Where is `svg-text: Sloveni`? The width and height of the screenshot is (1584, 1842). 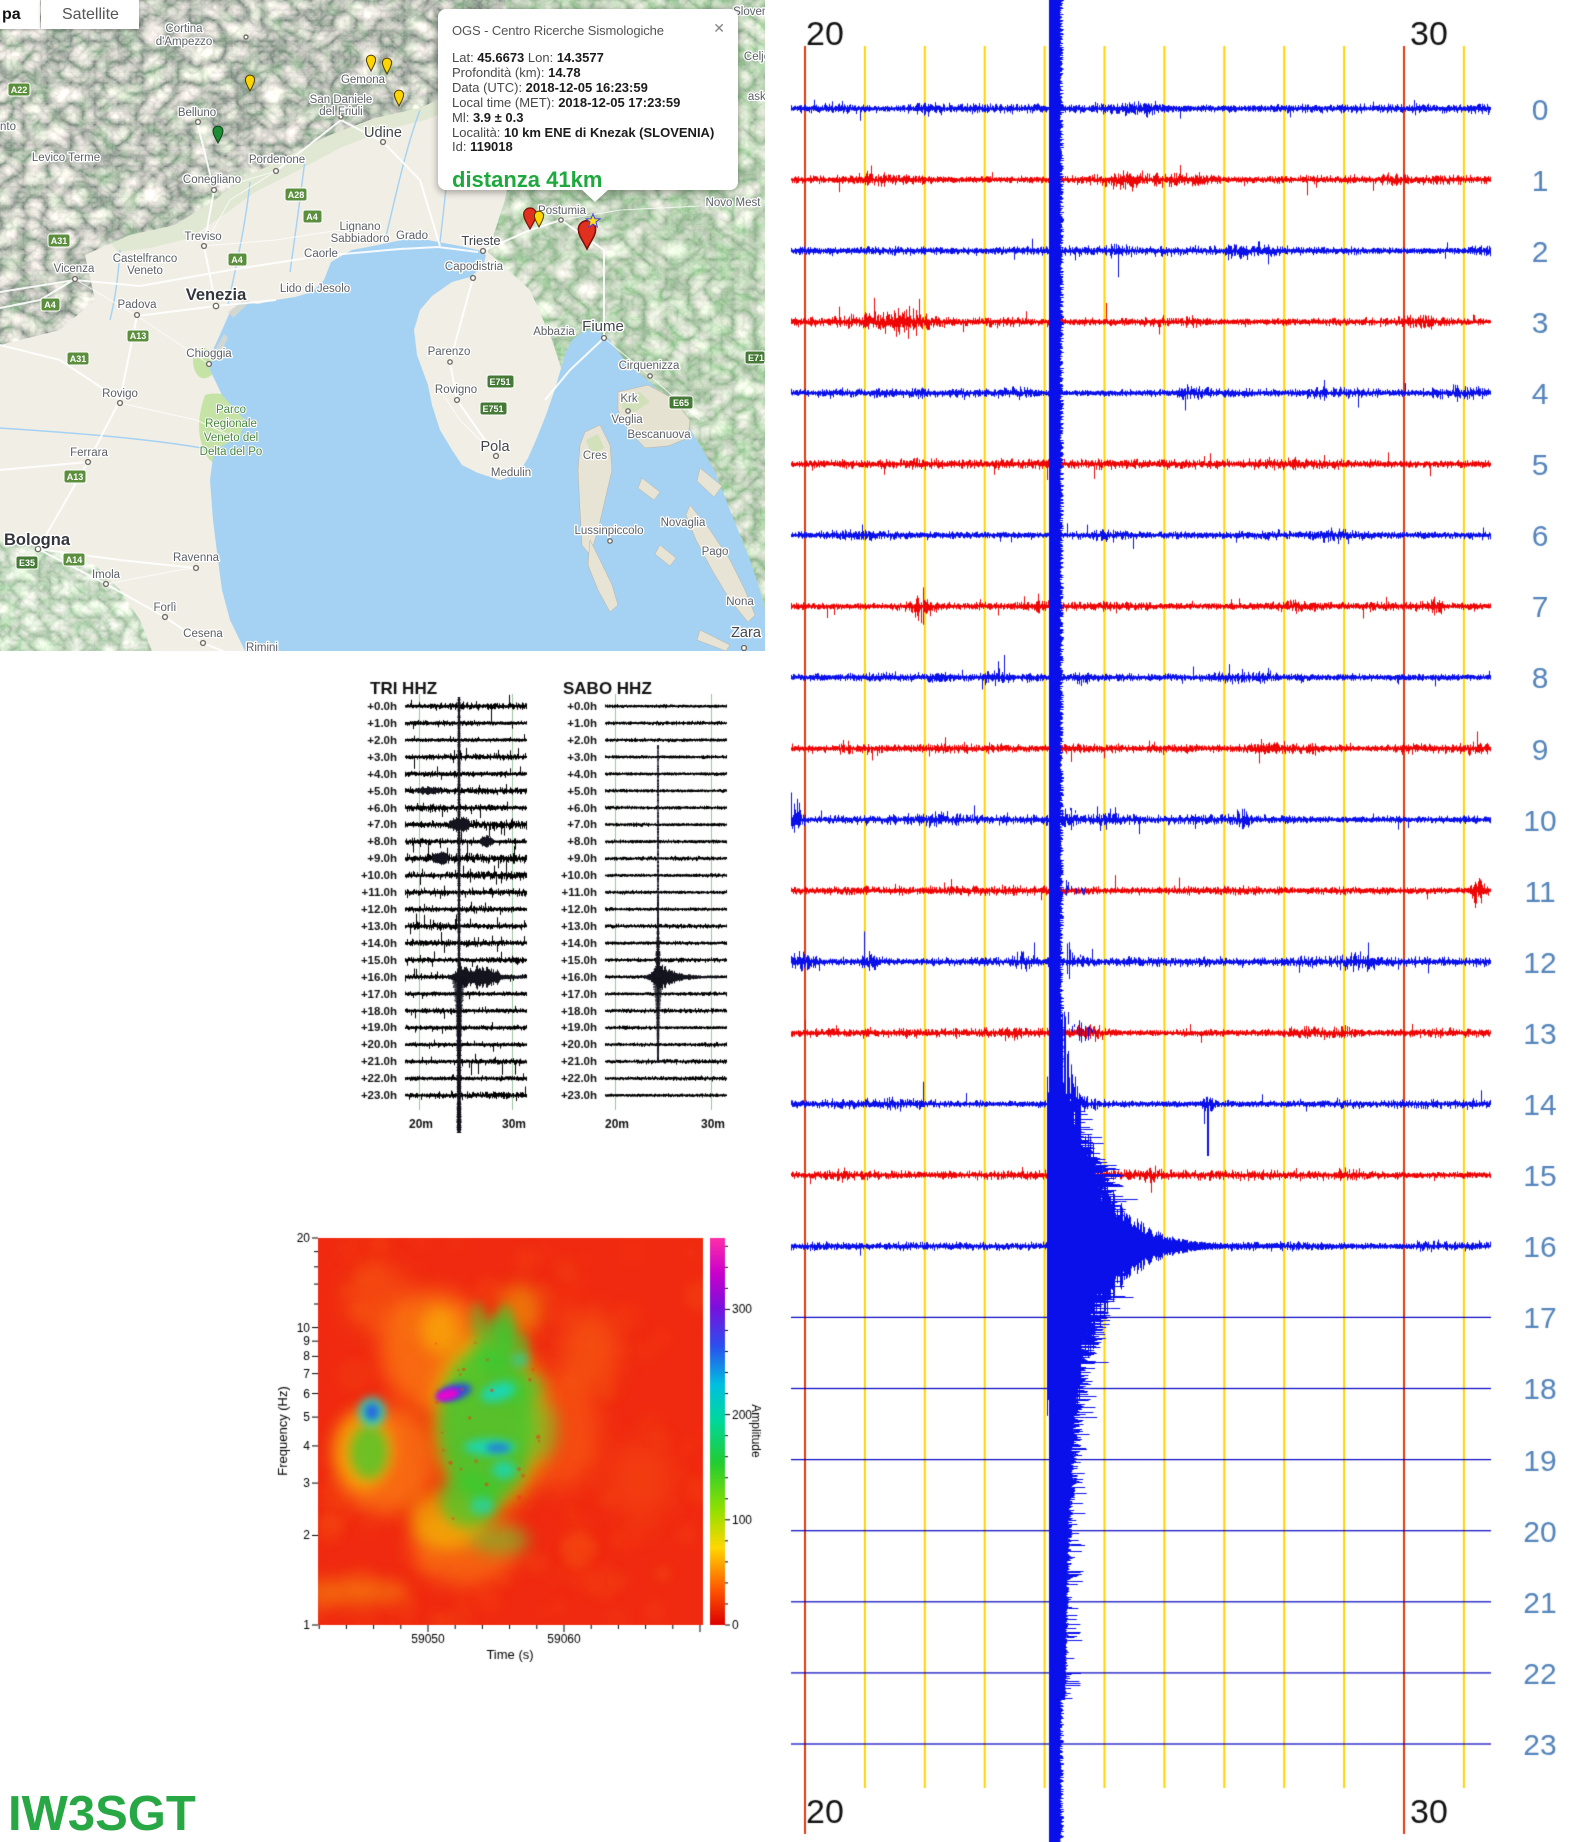 svg-text: Sloveni is located at coordinates (749, 12).